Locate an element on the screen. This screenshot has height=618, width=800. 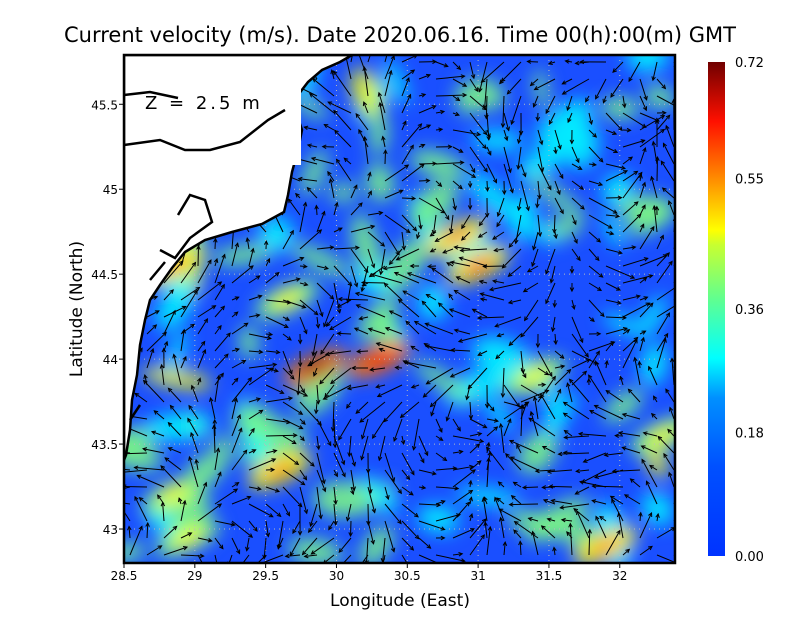
depth-label: Z = 2.5 m is located at coordinates (204, 103).